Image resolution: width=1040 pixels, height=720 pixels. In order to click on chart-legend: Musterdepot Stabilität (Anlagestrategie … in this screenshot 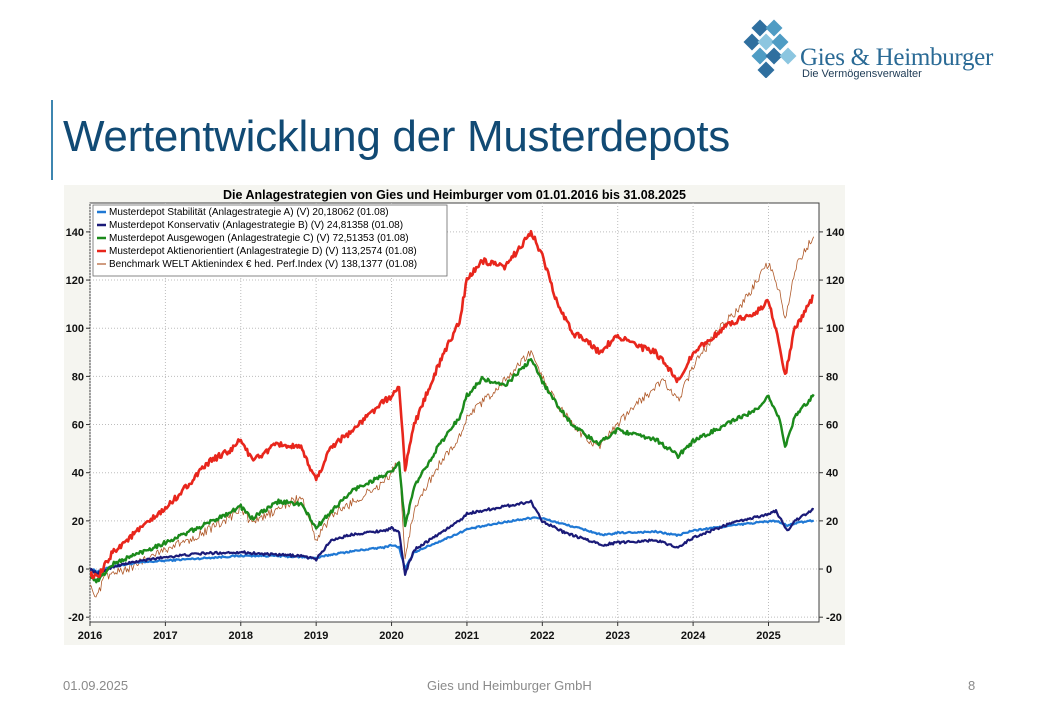, I will do `click(270, 240)`.